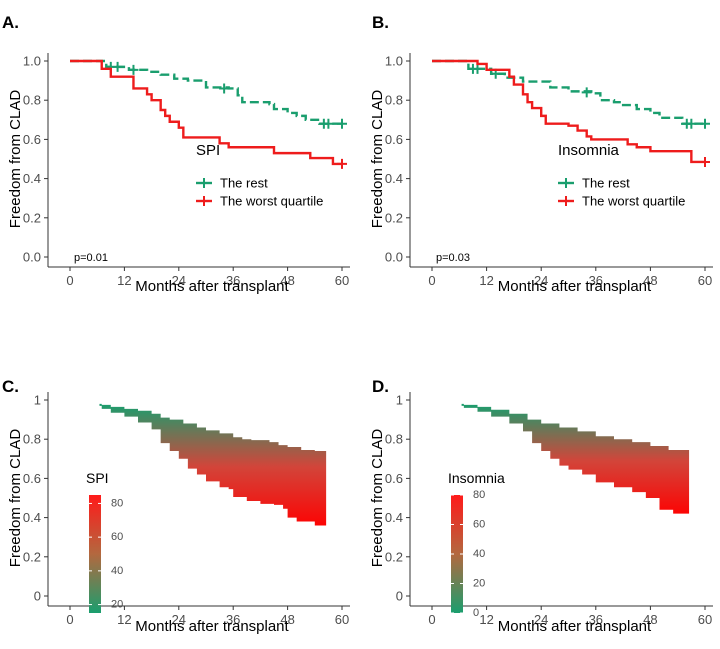 The width and height of the screenshot is (720, 649). Describe the element at coordinates (208, 150) in the screenshot. I see `legend-title: SPI` at that location.